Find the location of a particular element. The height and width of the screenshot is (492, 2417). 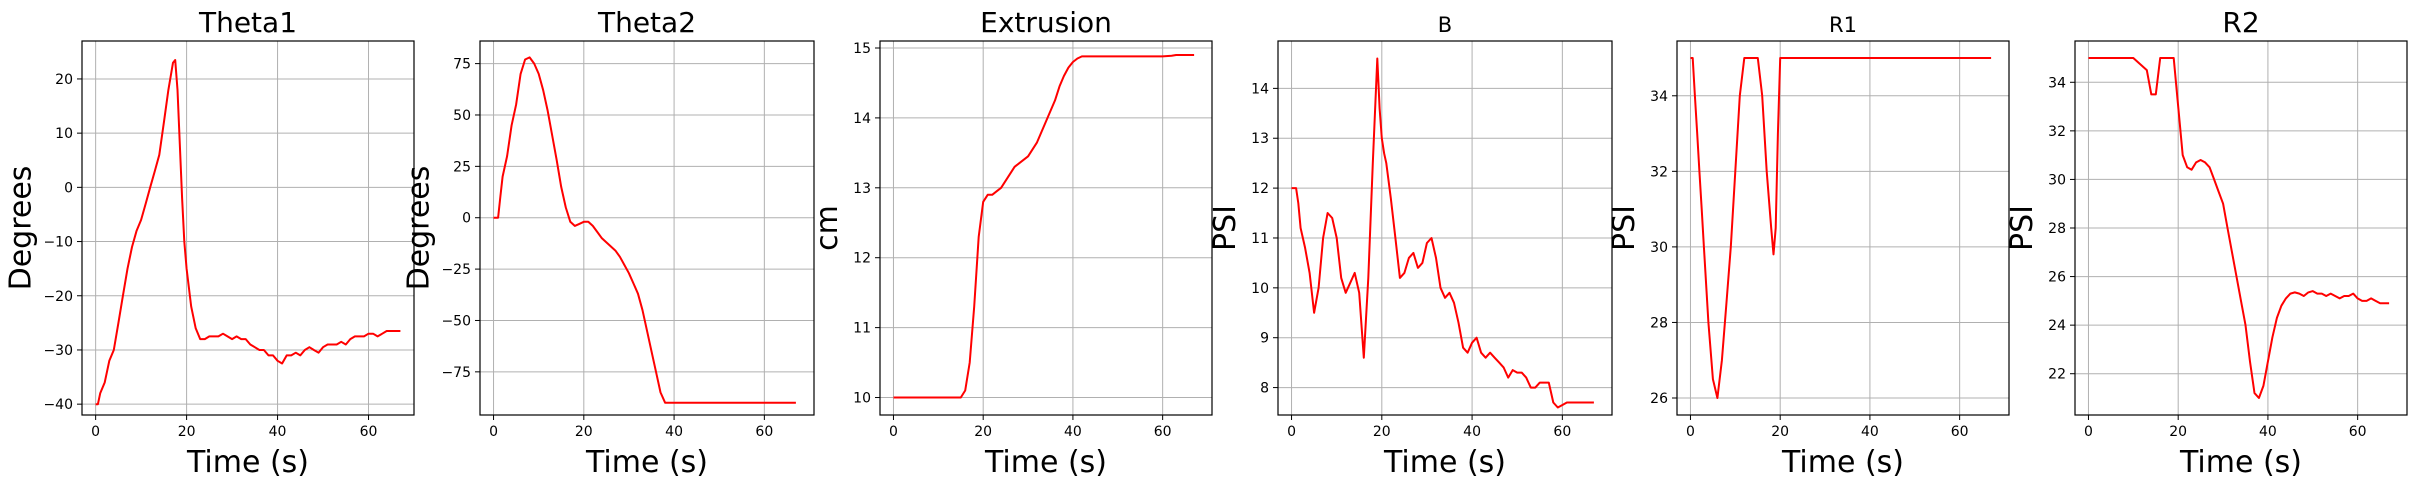

y-tick-label: 24 is located at coordinates (2057, 326).